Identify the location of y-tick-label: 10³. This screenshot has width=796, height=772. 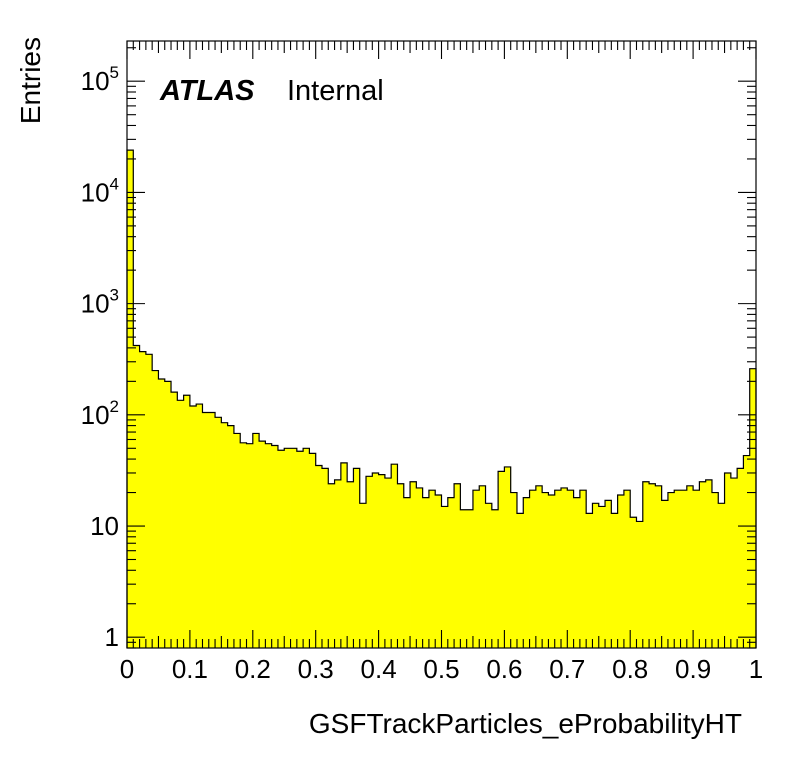
(100, 302).